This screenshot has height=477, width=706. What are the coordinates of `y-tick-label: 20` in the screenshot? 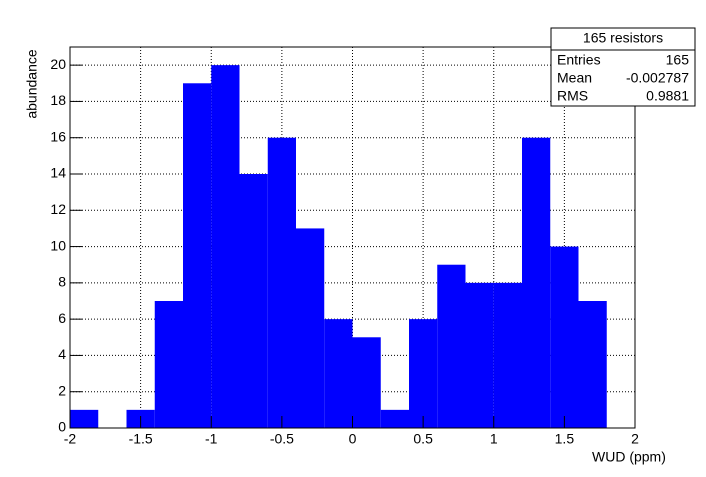 It's located at (58, 64).